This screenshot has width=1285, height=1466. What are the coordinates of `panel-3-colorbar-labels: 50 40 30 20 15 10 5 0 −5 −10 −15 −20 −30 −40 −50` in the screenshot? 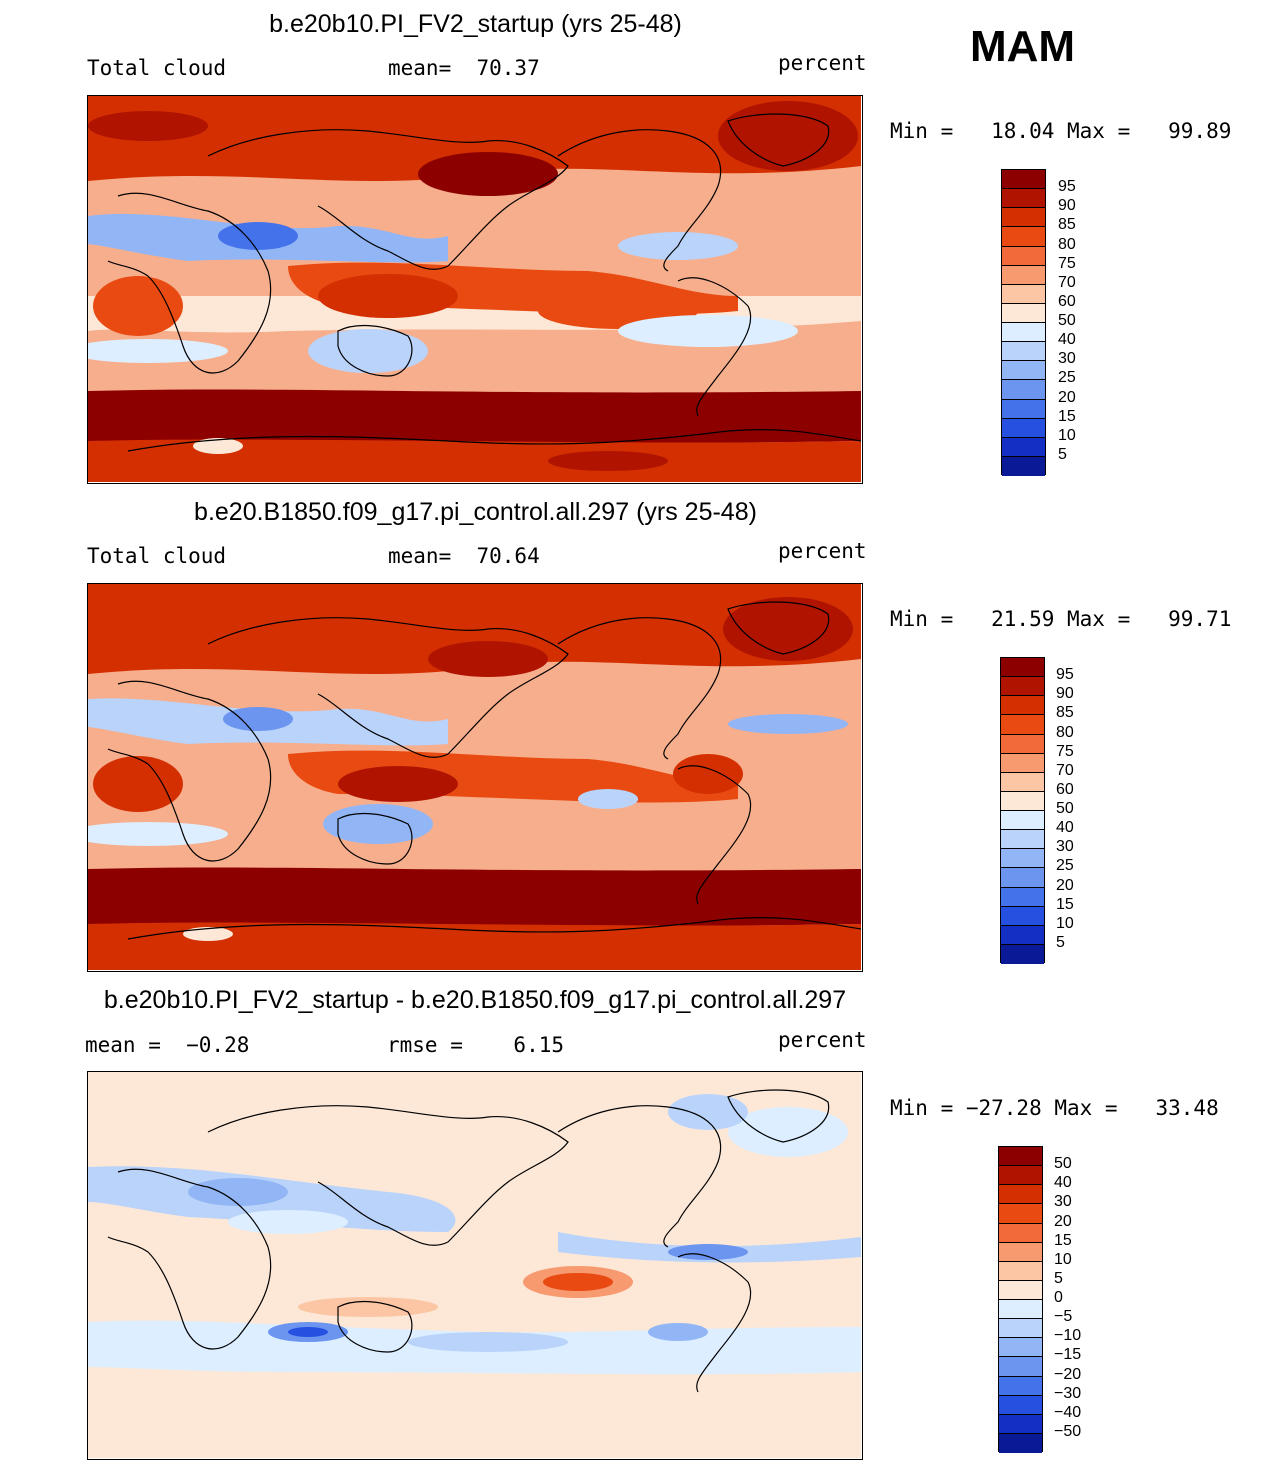 It's located at (1084, 1299).